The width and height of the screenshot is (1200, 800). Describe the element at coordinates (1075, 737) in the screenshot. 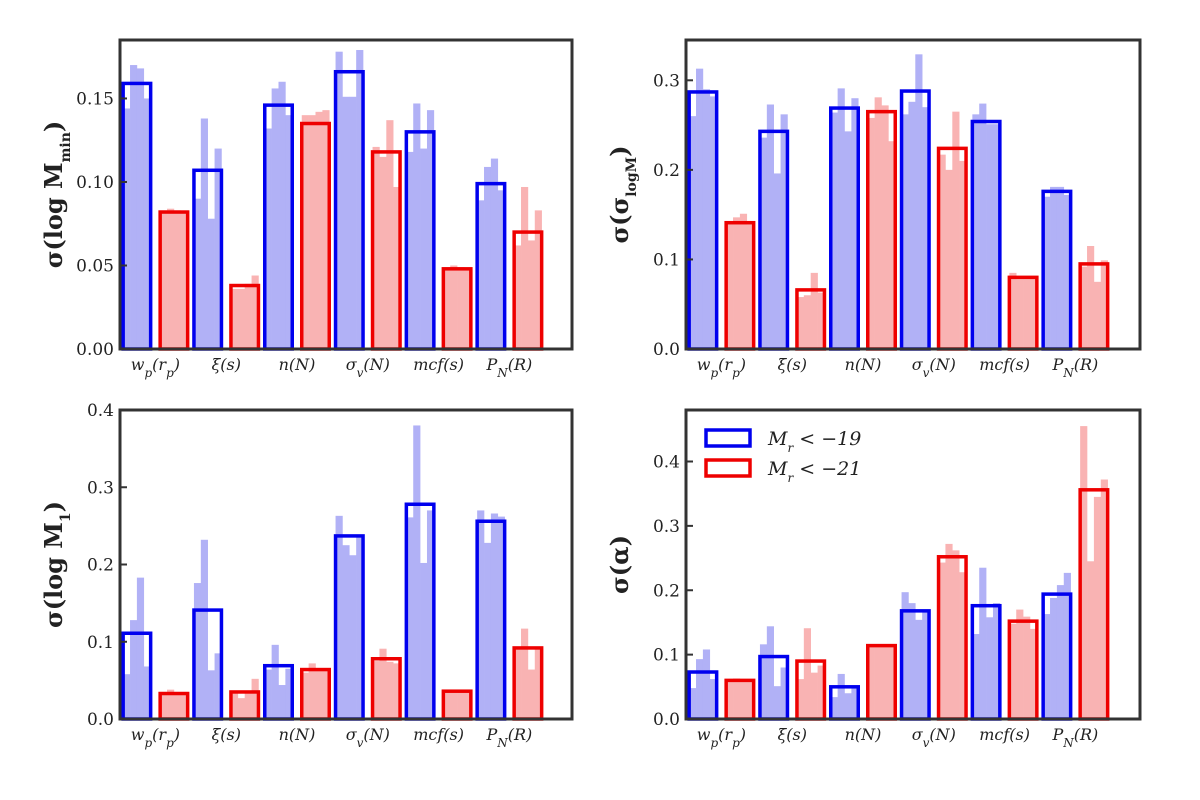

I see `category-label: PN(R)` at that location.